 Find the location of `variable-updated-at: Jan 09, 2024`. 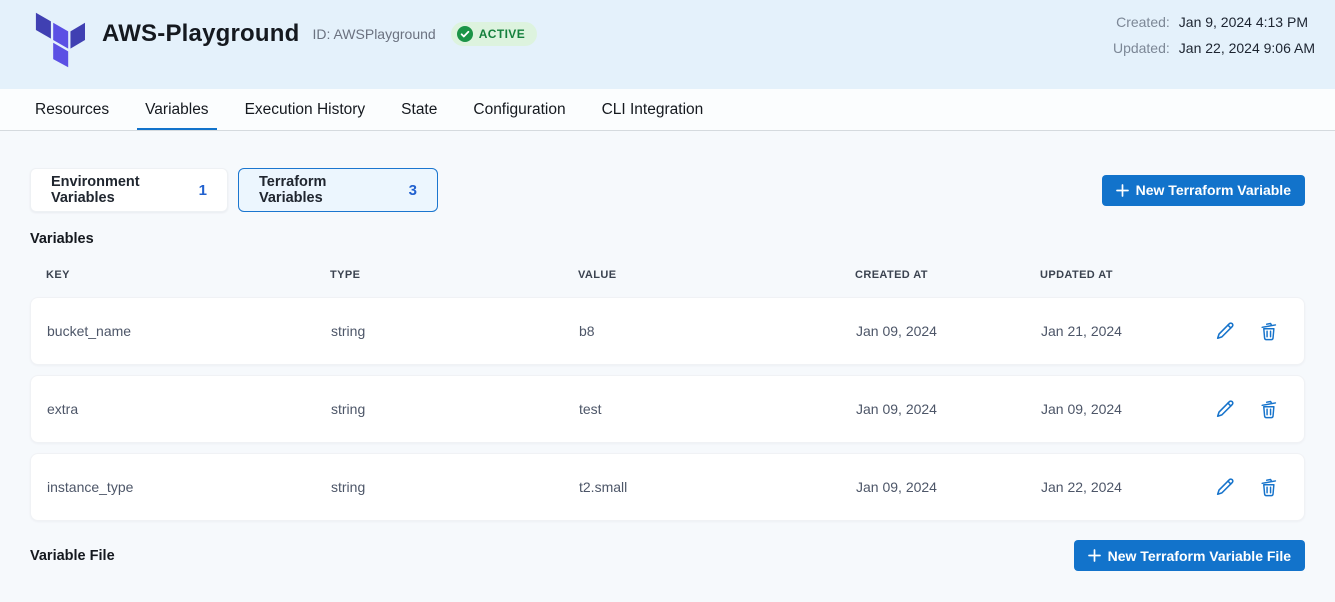

variable-updated-at: Jan 09, 2024 is located at coordinates (1081, 409).